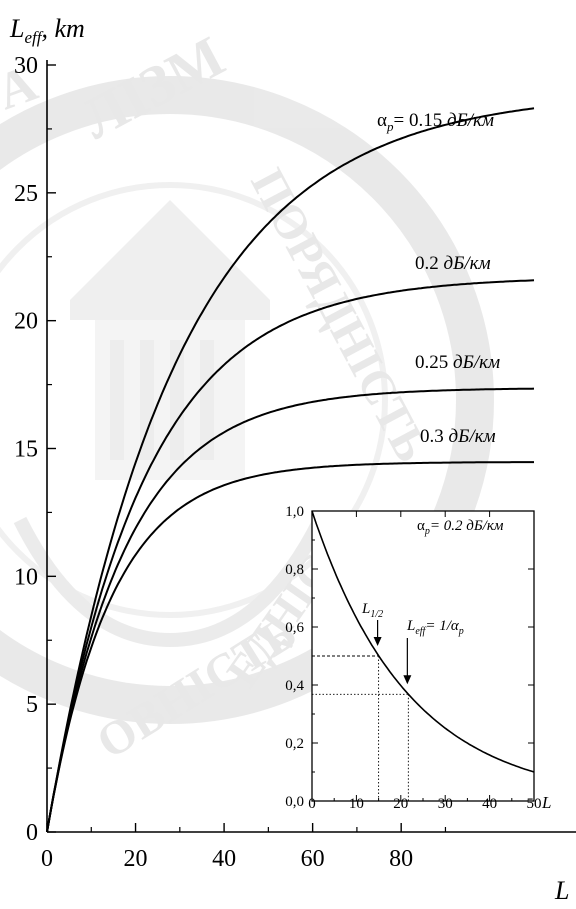 The width and height of the screenshot is (576, 909). I want to click on x-tick-label: 0, so click(47, 859).